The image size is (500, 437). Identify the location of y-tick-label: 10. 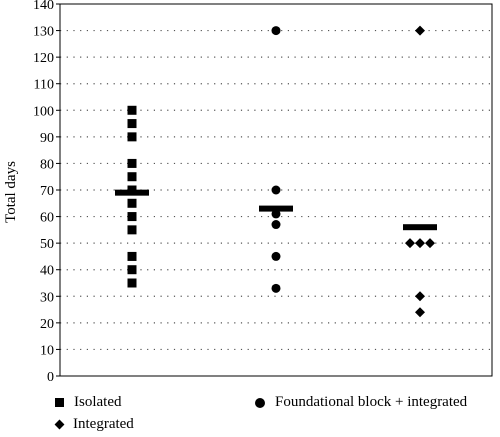
(47, 350).